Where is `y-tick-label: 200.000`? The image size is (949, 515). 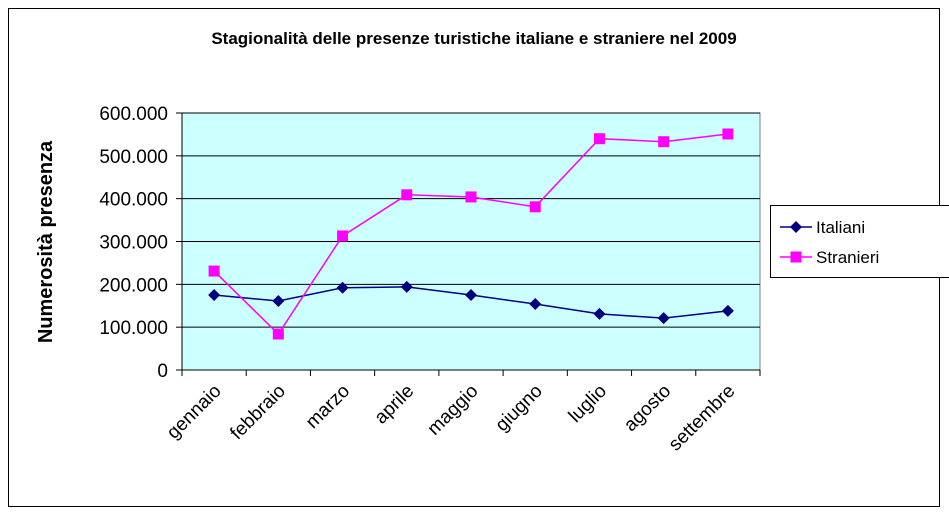
y-tick-label: 200.000 is located at coordinates (133, 285).